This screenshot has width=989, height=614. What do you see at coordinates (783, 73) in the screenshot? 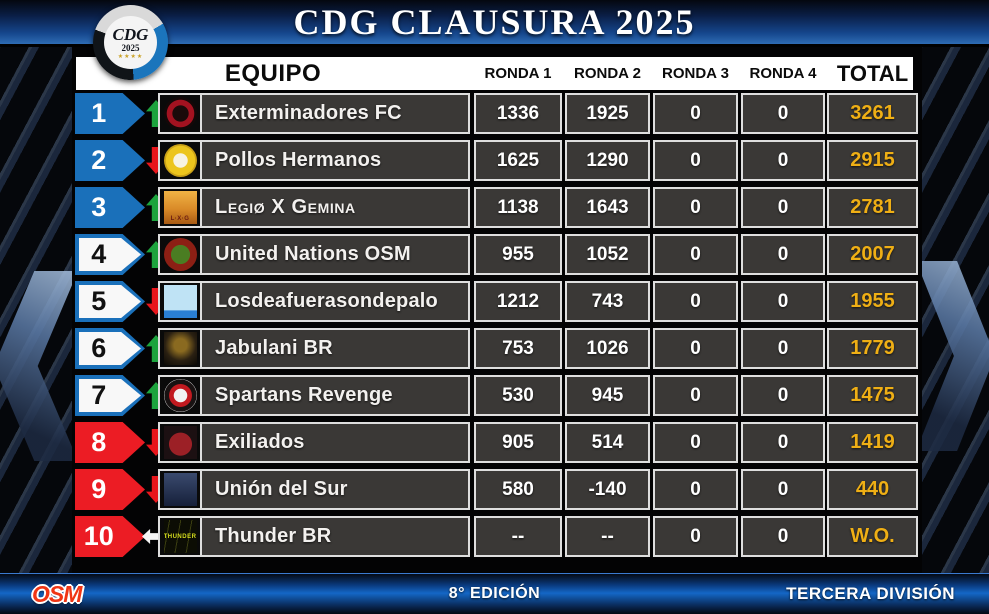
I see `column-header-ronda4: RONDA 4` at bounding box center [783, 73].